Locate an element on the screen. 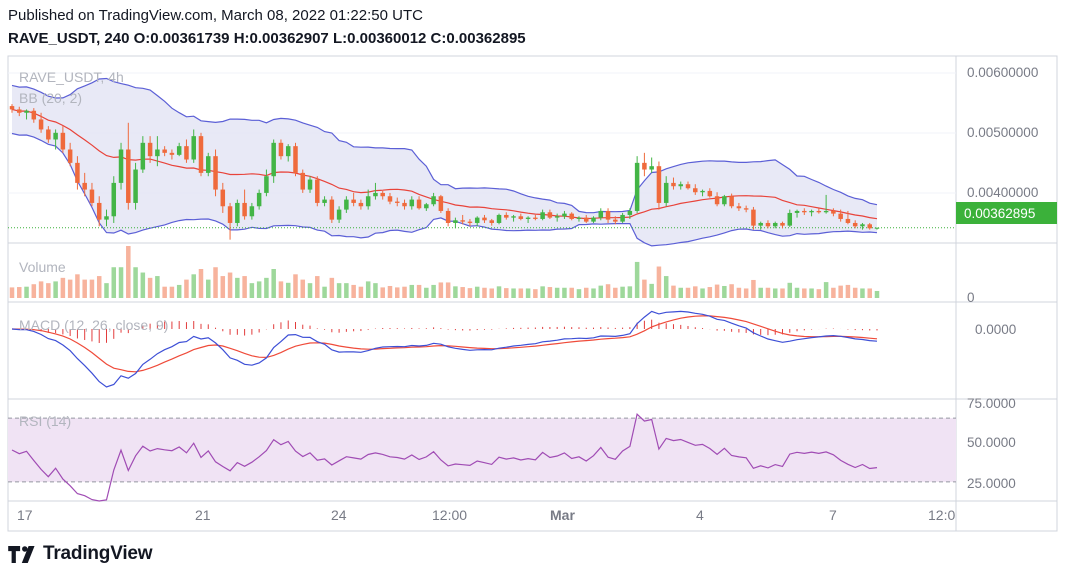 This screenshot has width=1065, height=578. open-value: 0.00361739 is located at coordinates (190, 38).